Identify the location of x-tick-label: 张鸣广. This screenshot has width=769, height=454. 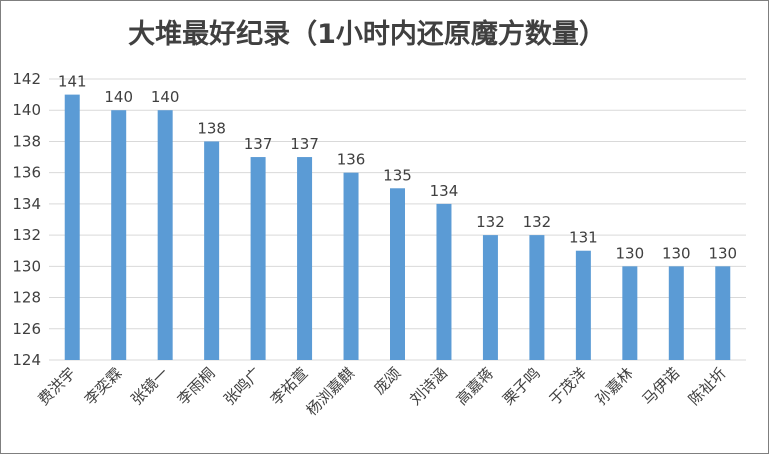
(242, 386).